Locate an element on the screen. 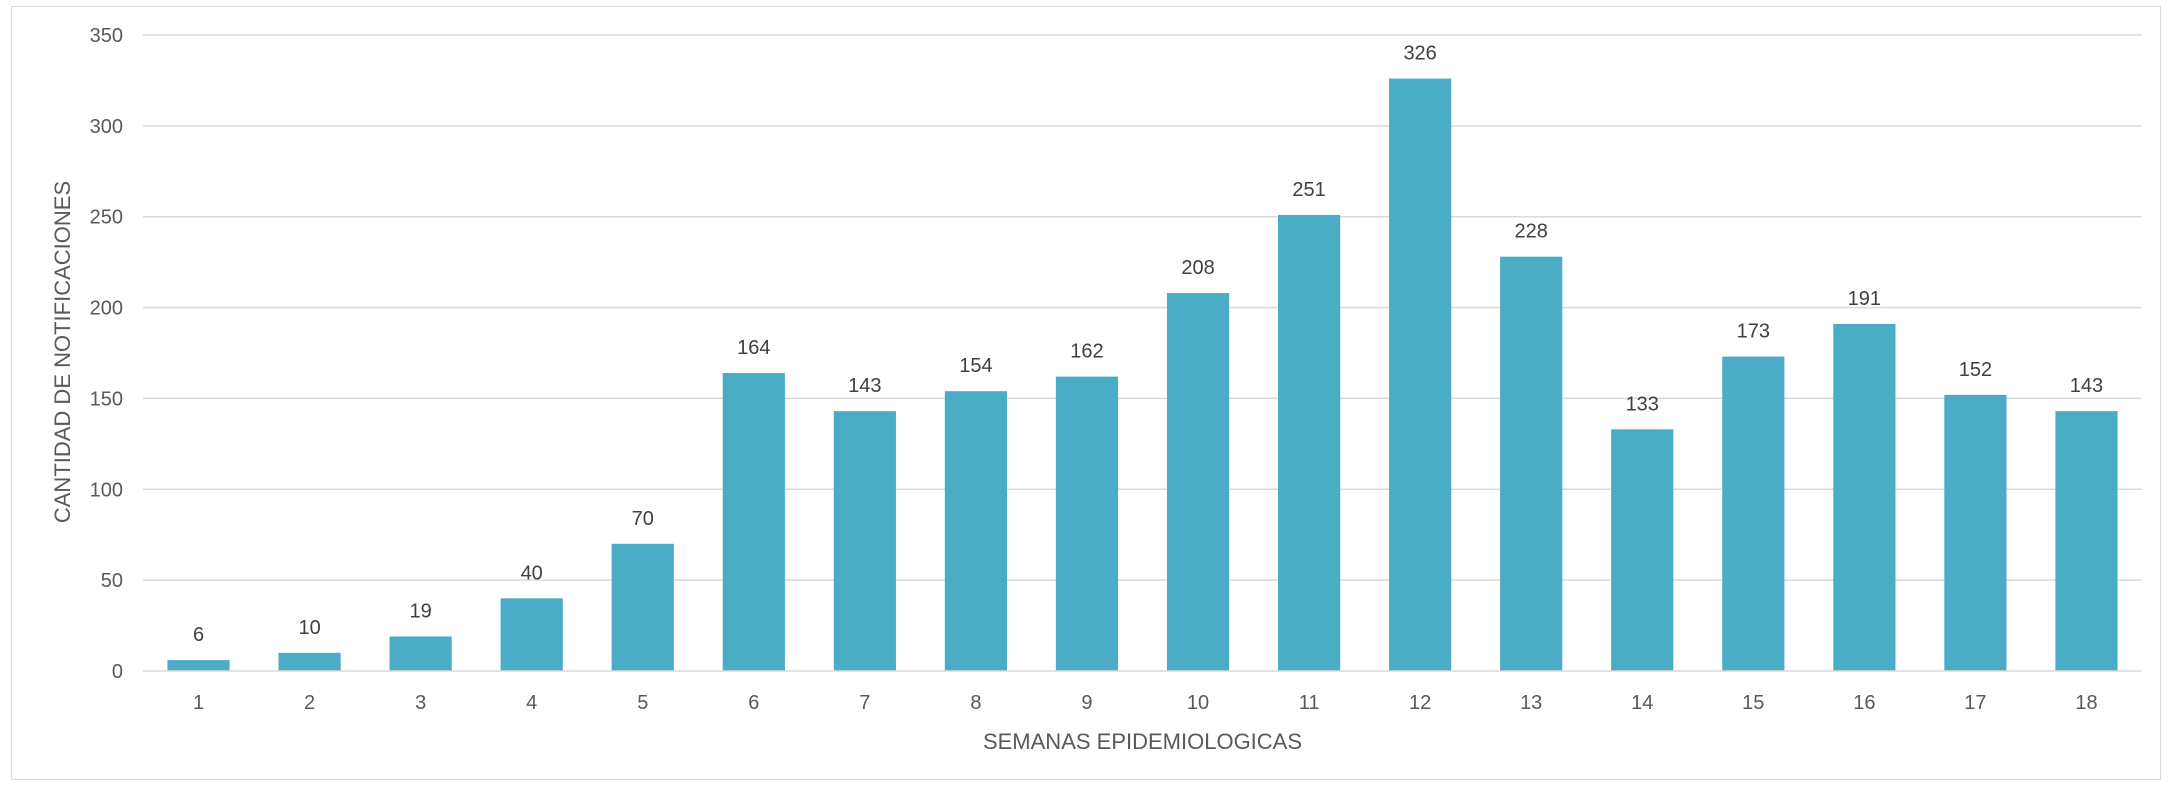 The width and height of the screenshot is (2172, 786). x-tick-label: 15 is located at coordinates (1753, 703).